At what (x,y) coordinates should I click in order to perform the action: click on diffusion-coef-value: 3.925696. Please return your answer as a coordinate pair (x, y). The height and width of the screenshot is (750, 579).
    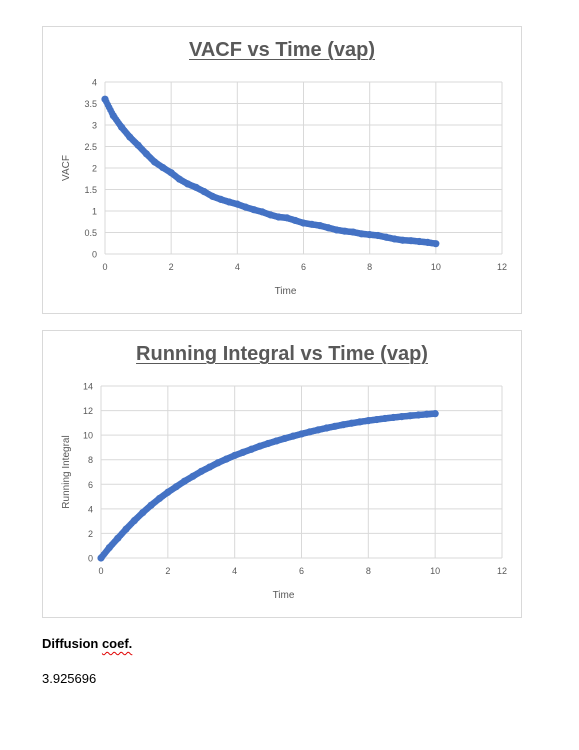
    Looking at the image, I should click on (69, 678).